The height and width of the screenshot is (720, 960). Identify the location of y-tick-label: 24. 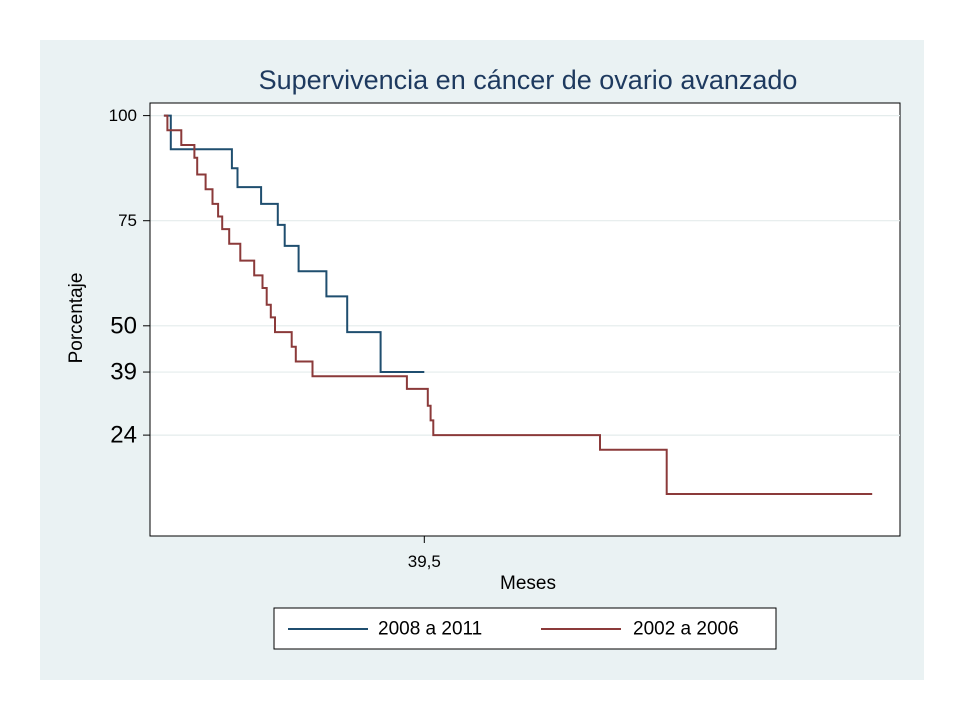
(123, 435).